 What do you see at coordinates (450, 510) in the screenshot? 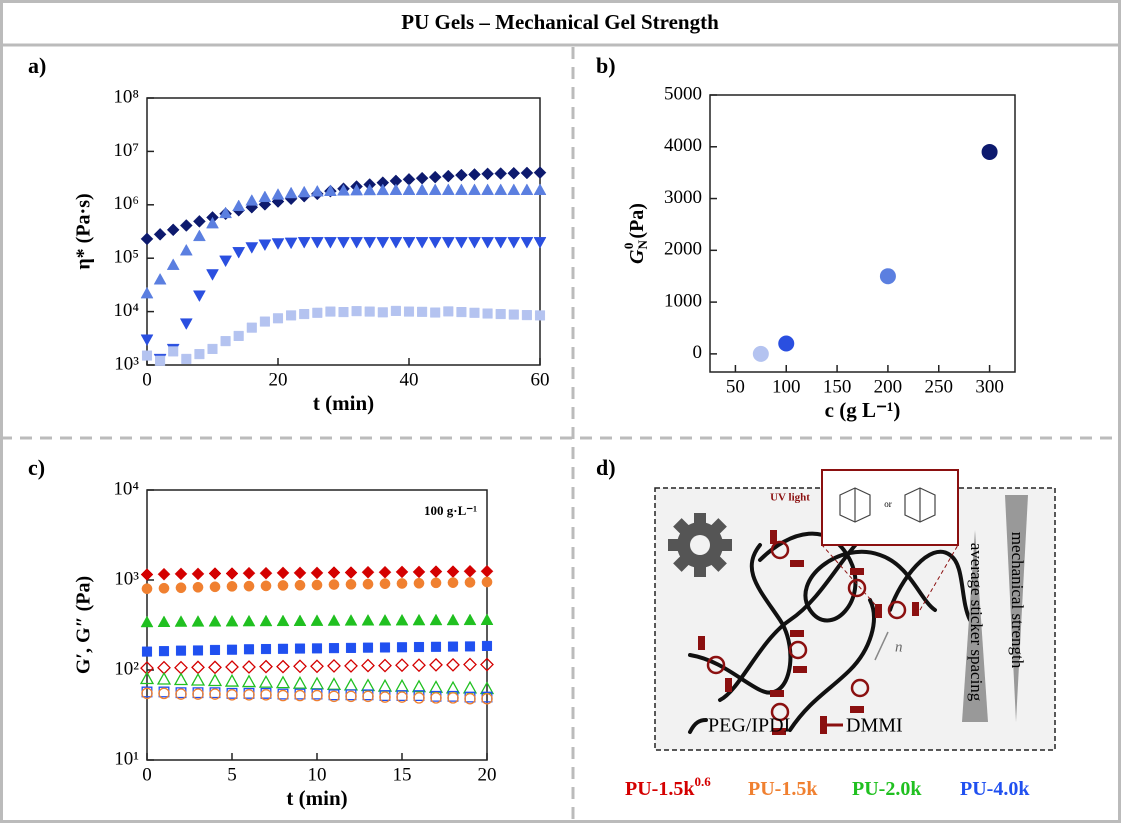
I see `annotation: 100 g·L⁻¹` at bounding box center [450, 510].